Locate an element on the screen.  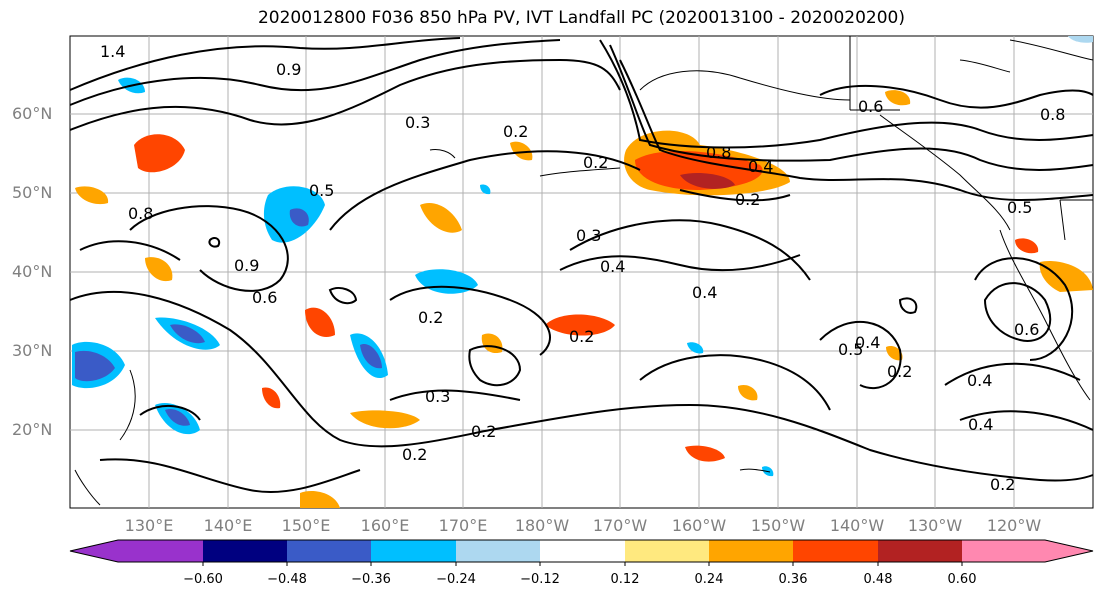
colorbar-tick: −0.12 is located at coordinates (540, 579).